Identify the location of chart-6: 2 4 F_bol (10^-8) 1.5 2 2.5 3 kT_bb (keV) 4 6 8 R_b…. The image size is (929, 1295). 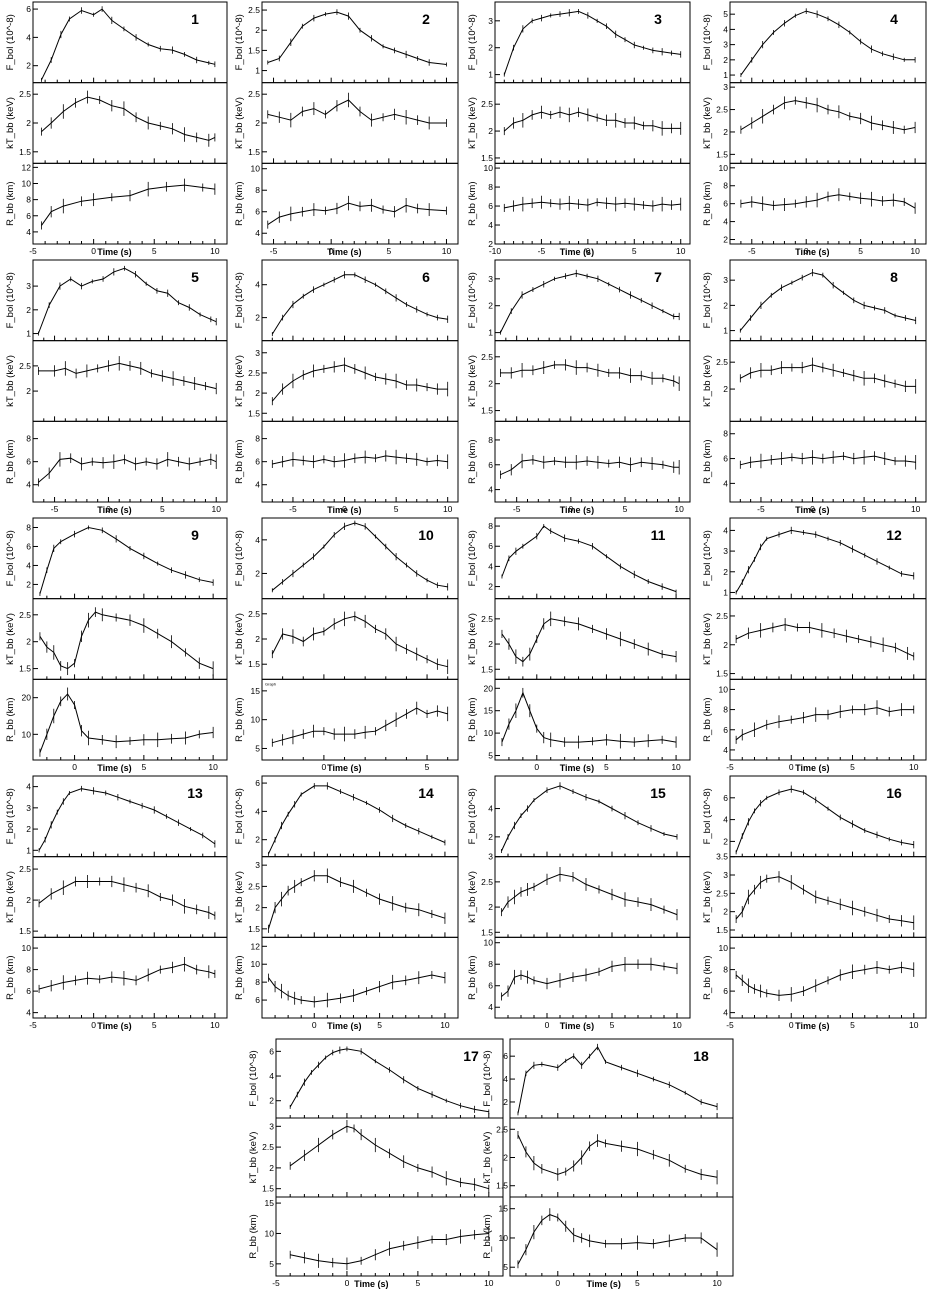
(346, 387).